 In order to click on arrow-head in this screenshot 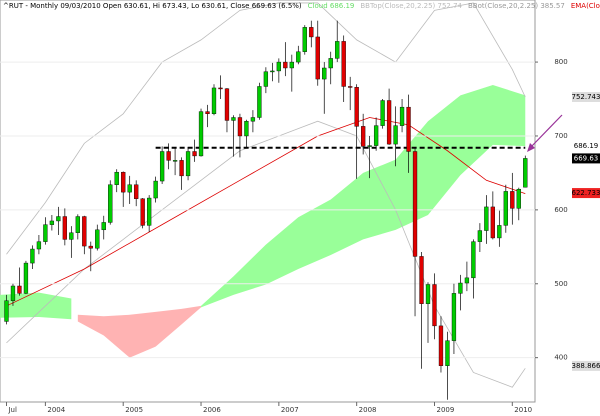, I will do `click(531, 147)`.